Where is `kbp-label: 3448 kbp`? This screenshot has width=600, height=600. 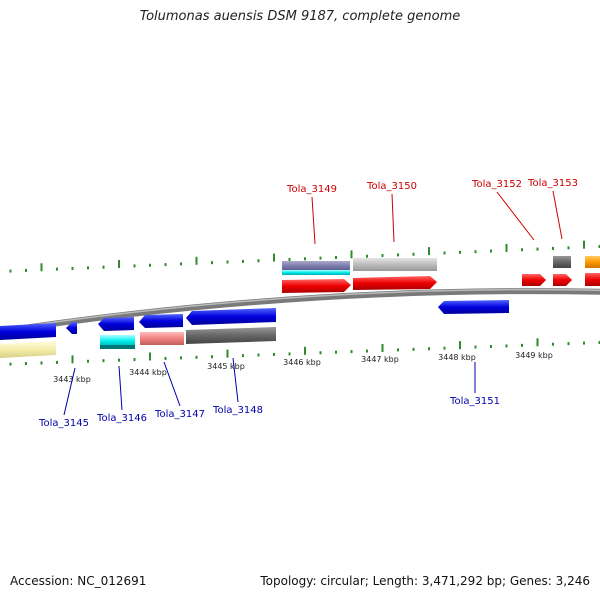
kbp-label: 3448 kbp is located at coordinates (457, 357).